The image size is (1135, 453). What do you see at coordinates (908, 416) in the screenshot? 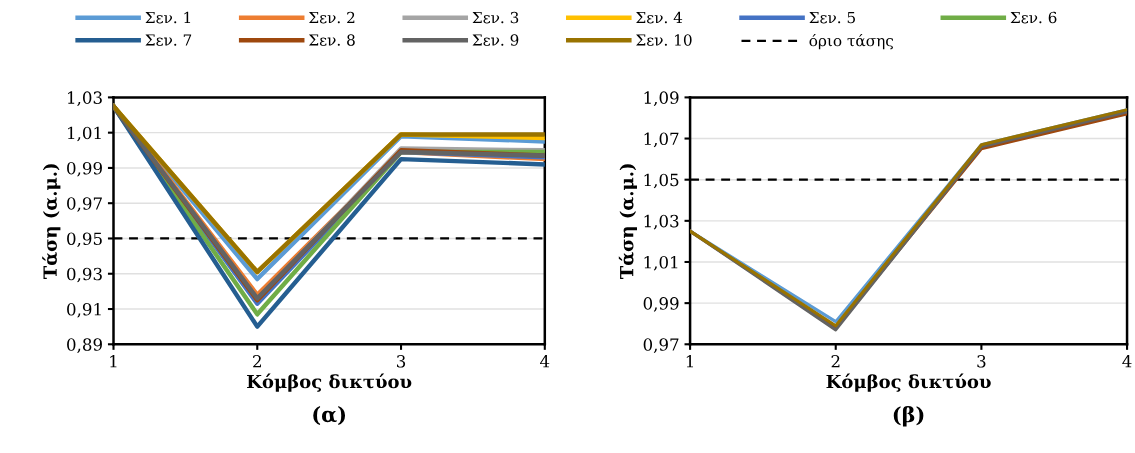
I see `text: (β)` at bounding box center [908, 416].